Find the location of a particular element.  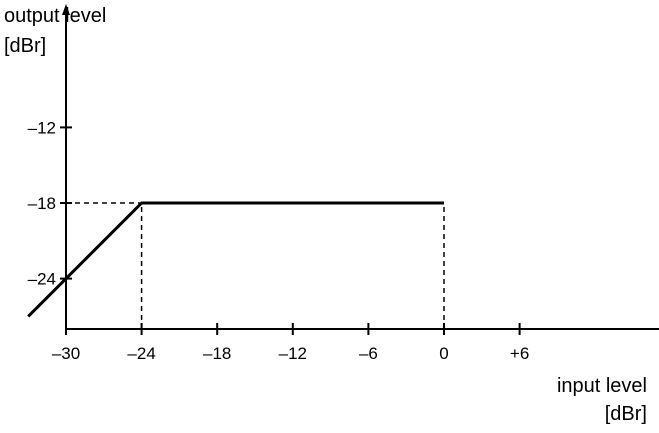

x-tick-label: –6 is located at coordinates (368, 353).